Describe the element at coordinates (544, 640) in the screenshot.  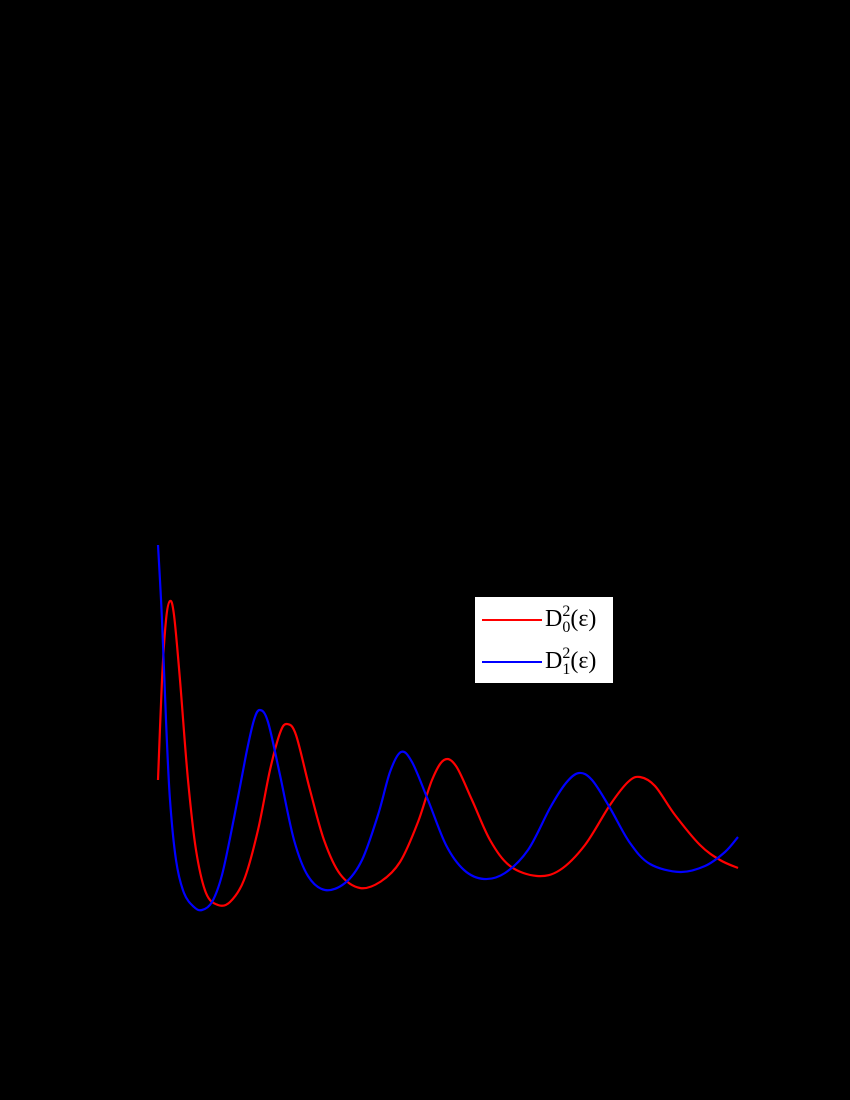
I see `legend: D02(ε) D12(ε)` at that location.